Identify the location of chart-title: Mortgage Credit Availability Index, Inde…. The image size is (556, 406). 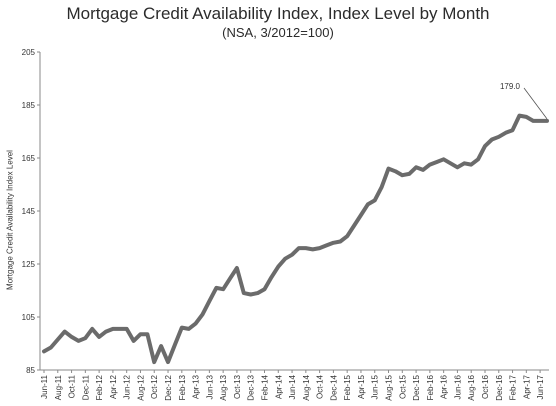
(278, 13).